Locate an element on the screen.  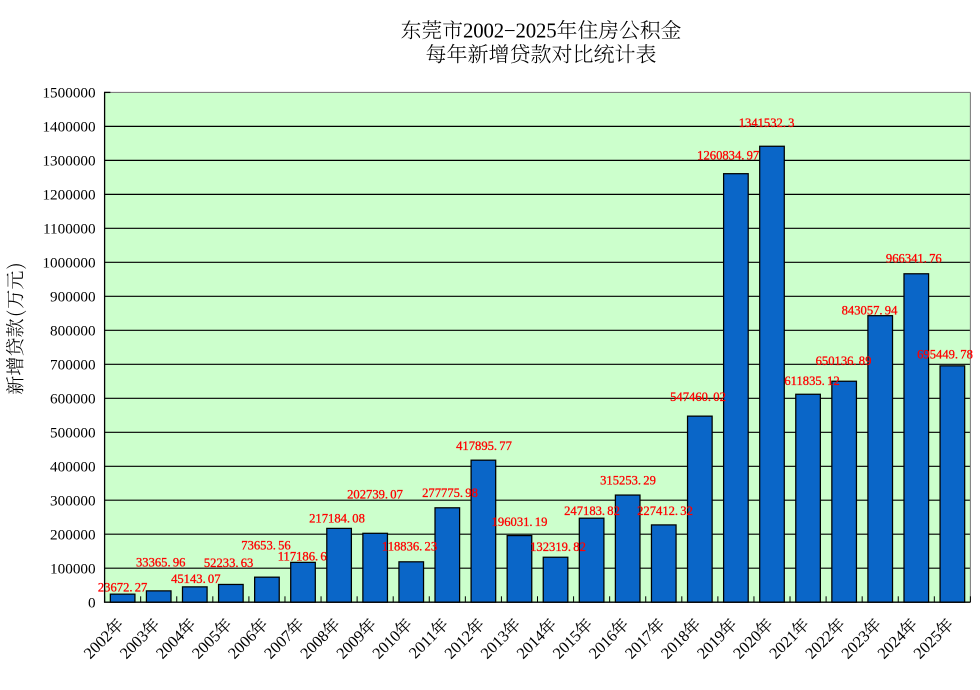
svg-text: 900000 is located at coordinates (73, 297).